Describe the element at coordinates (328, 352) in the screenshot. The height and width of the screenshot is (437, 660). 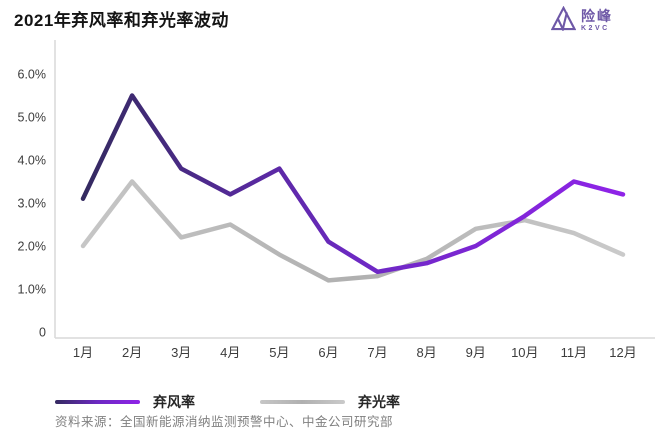
I see `x-tick-label: 6月` at that location.